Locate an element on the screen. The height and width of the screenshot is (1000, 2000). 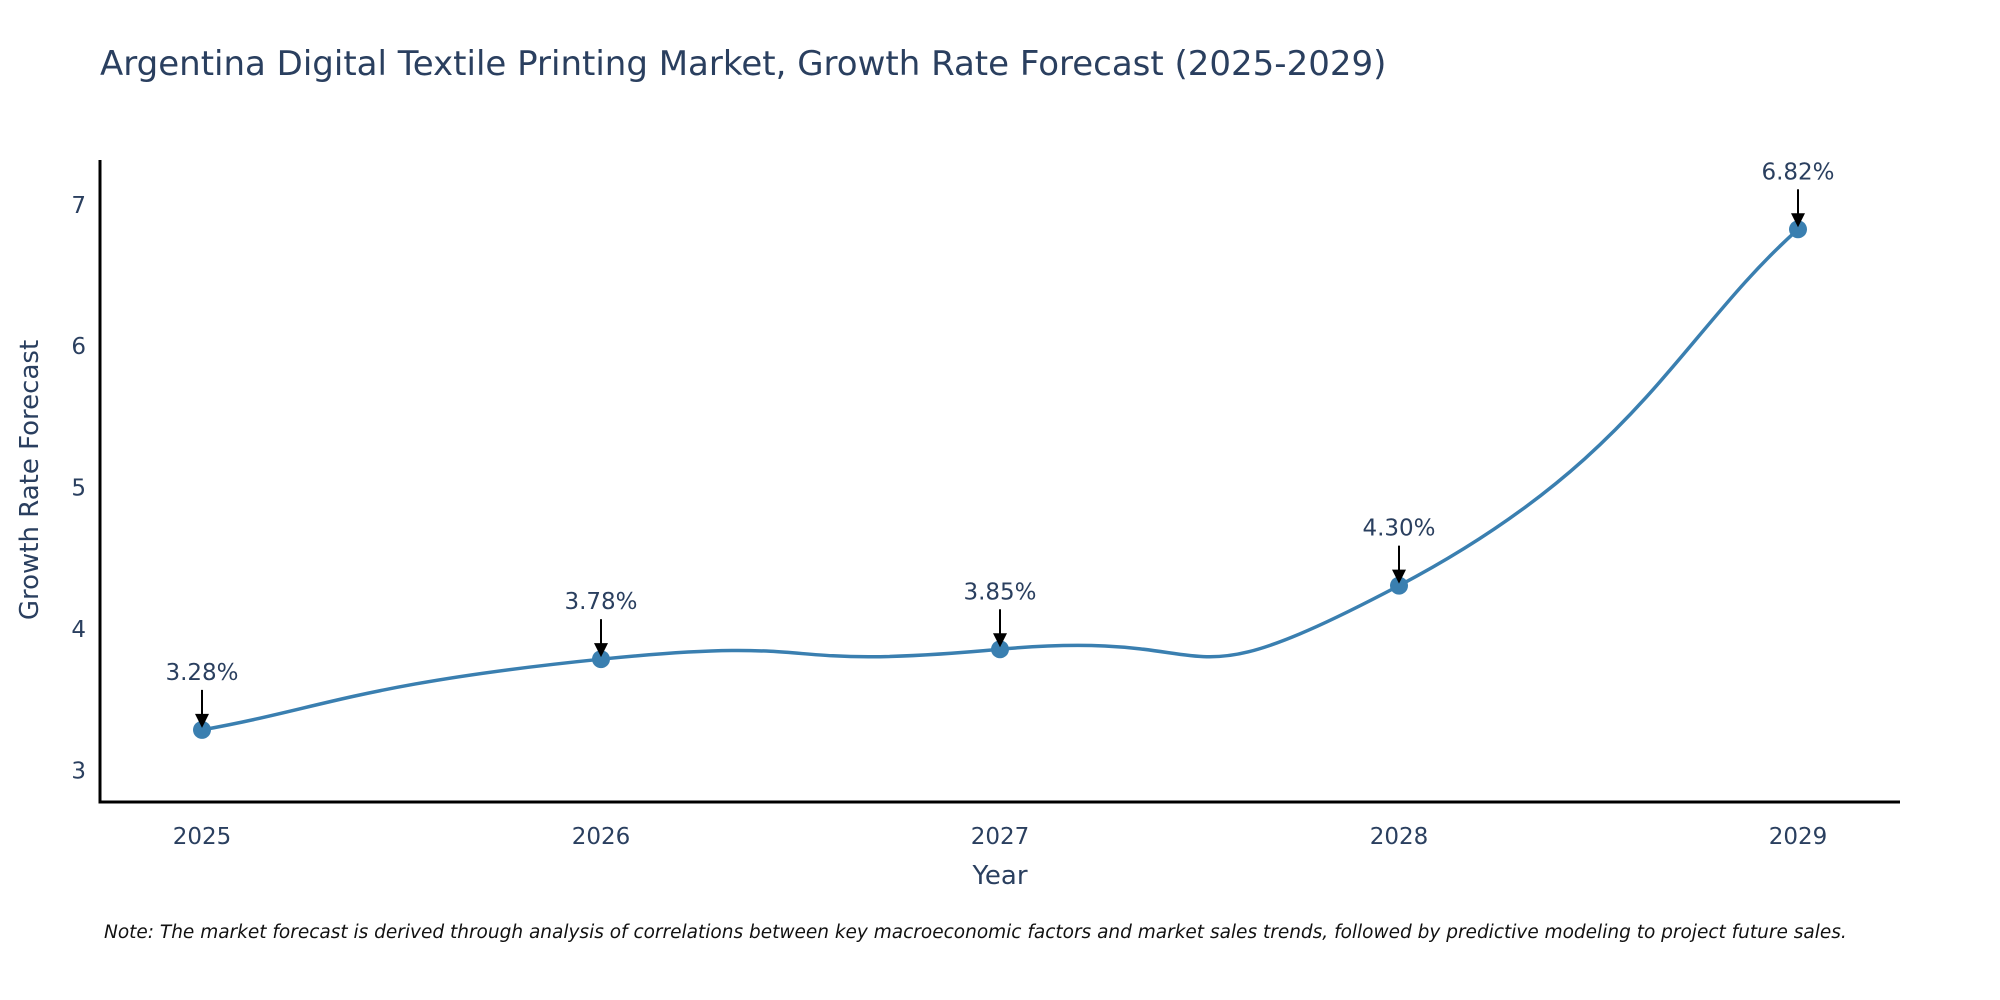
data-label: 3.85% is located at coordinates (999, 592).